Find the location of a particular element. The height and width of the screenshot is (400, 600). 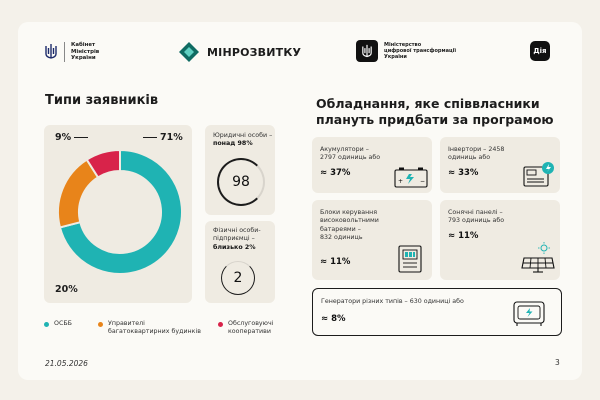

battery-icon: + − is located at coordinates (411, 177).